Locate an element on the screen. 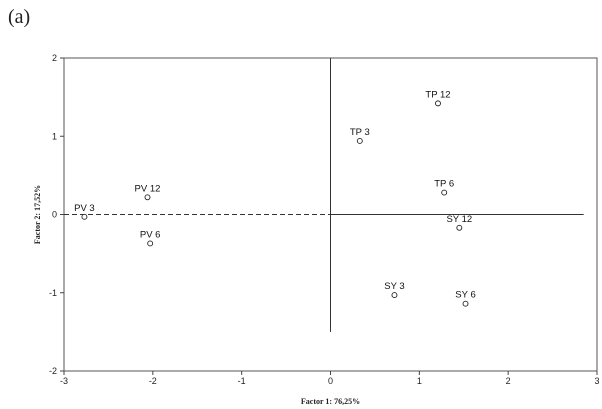  data-point-label: SY 3 is located at coordinates (394, 286).